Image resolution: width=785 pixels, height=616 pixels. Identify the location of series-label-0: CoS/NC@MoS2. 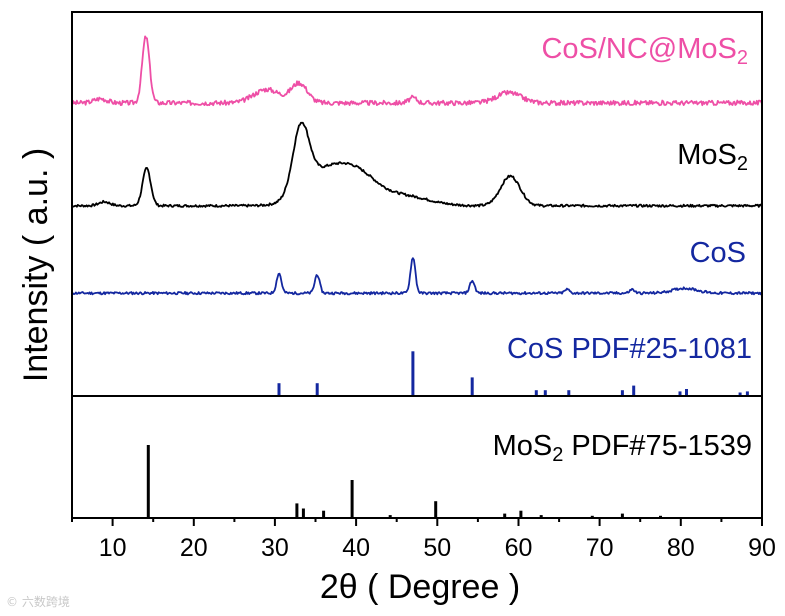
(644, 51).